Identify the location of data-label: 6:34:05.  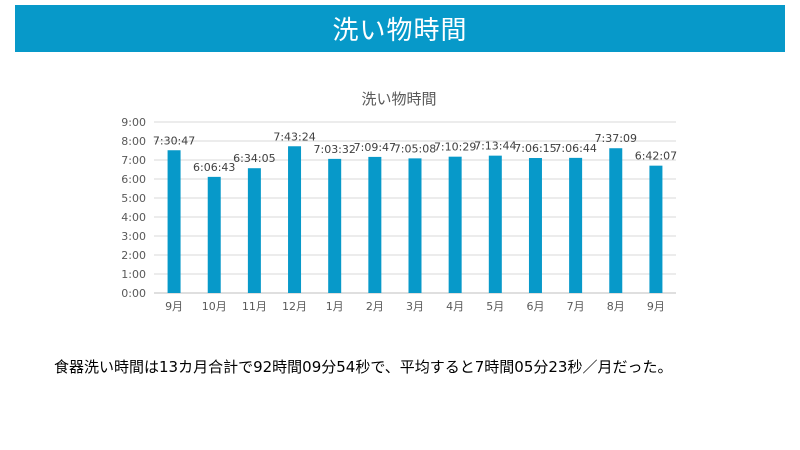
(254, 158).